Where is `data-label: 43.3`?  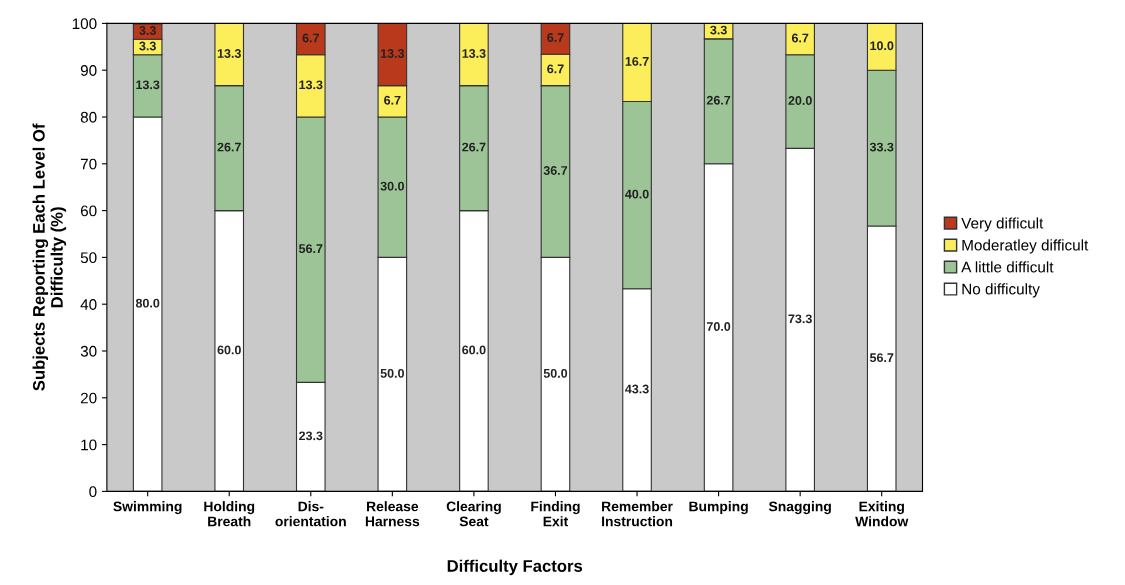 data-label: 43.3 is located at coordinates (637, 389).